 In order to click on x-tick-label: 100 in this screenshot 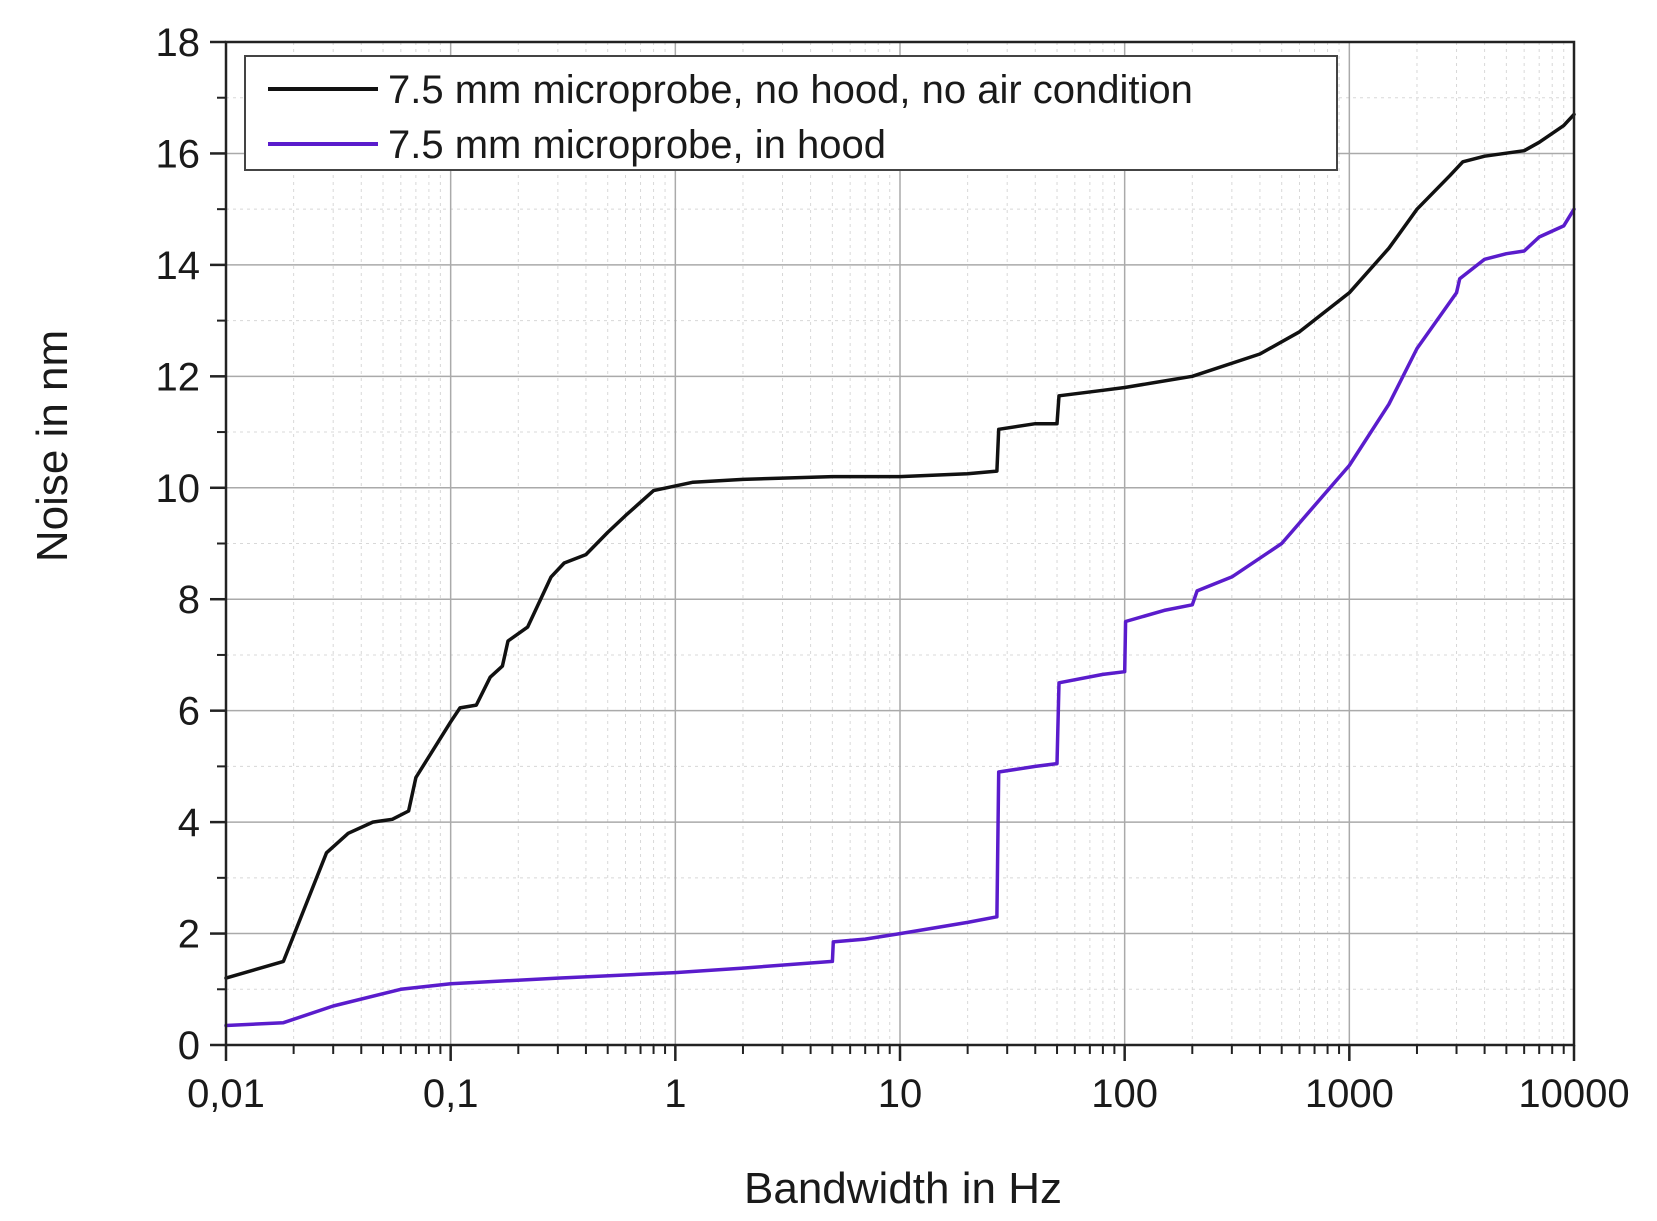, I will do `click(1124, 1094)`.